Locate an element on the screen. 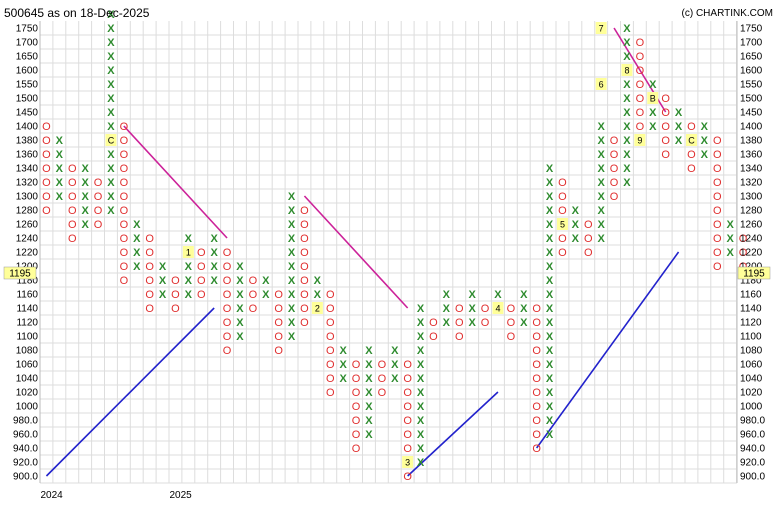 The height and width of the screenshot is (512, 778). y-tick-label-left: 1140 is located at coordinates (27, 309).